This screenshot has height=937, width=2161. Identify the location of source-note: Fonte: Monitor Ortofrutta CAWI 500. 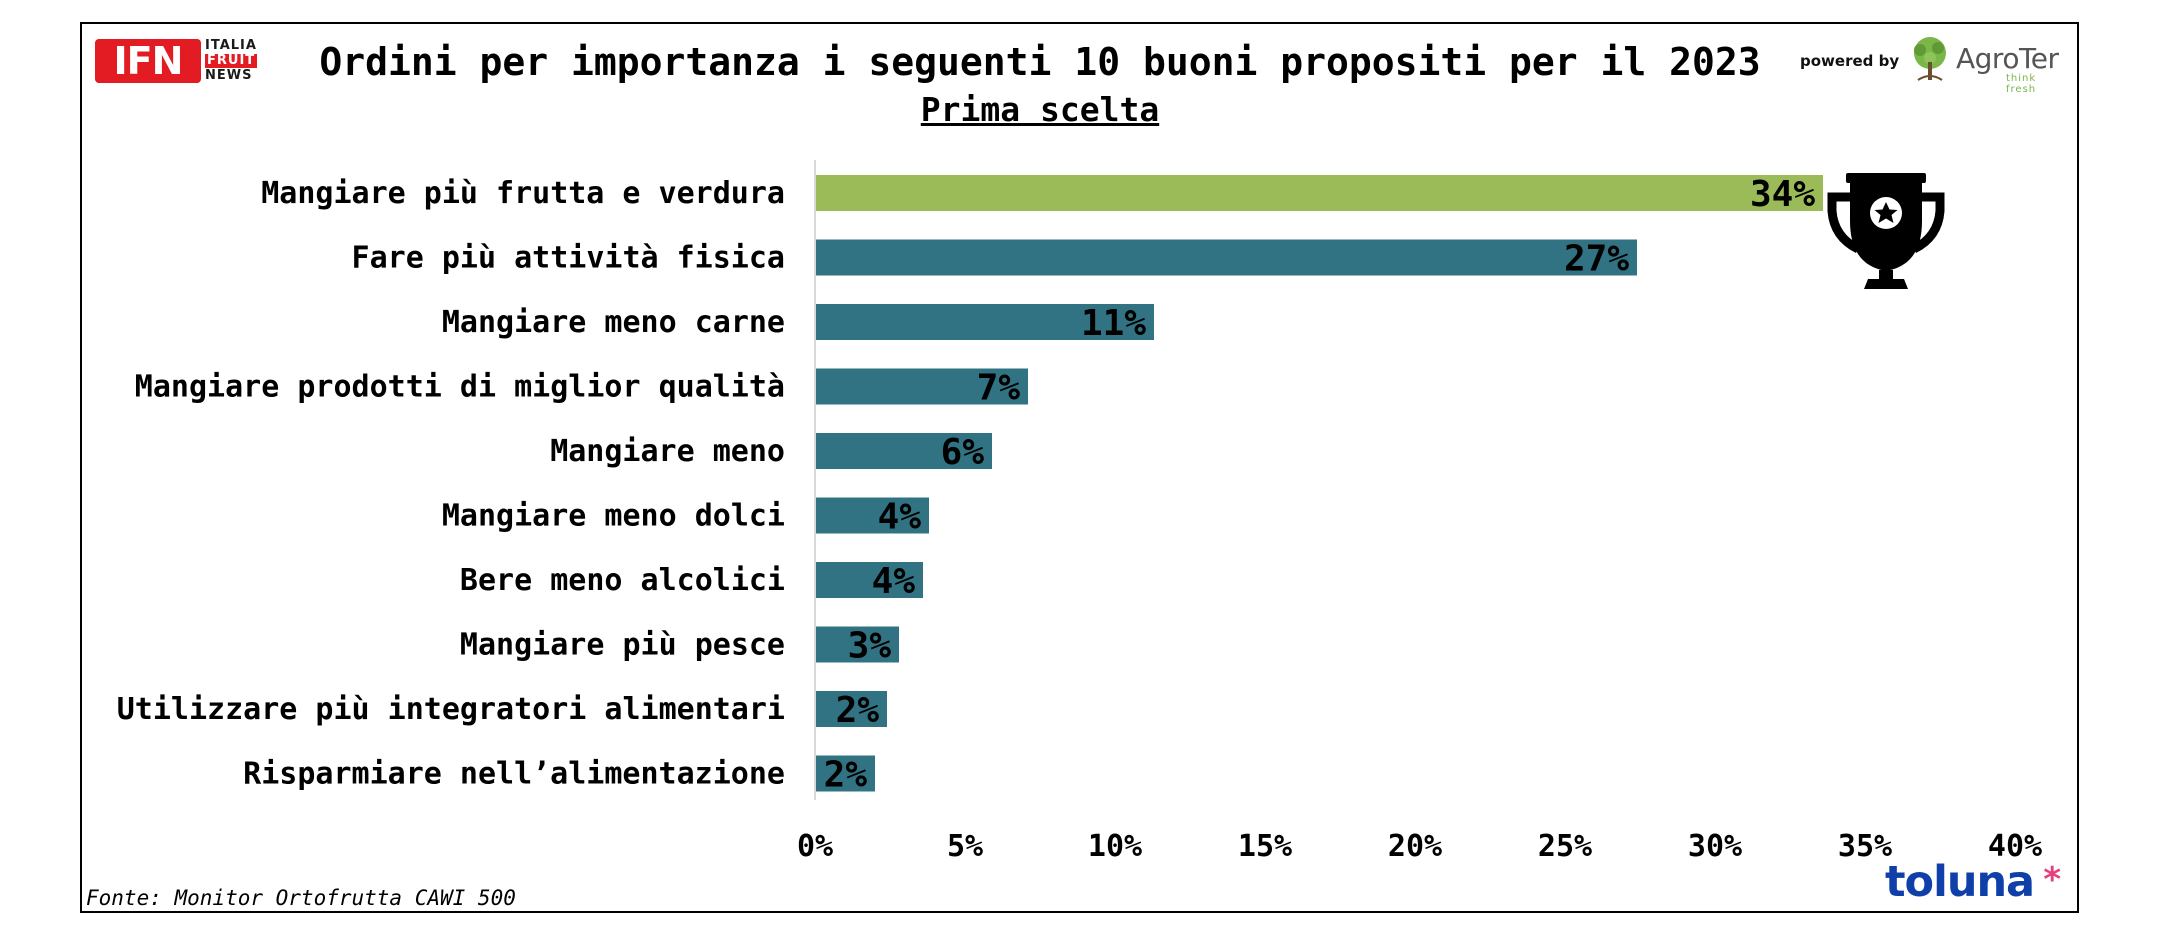
(301, 898).